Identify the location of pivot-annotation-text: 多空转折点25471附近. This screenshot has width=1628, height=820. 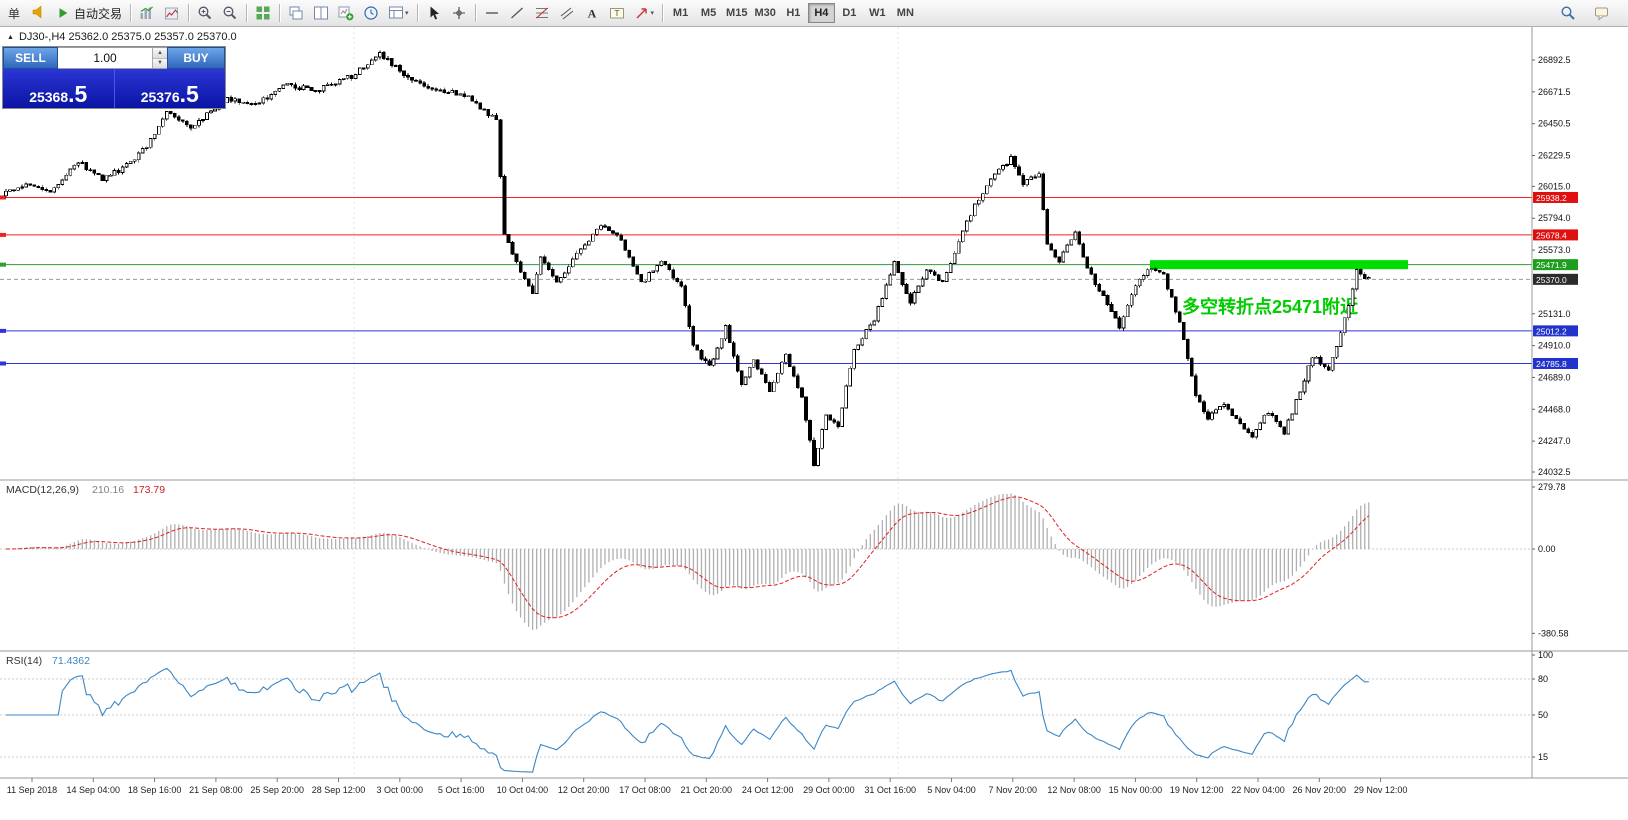
(1270, 306).